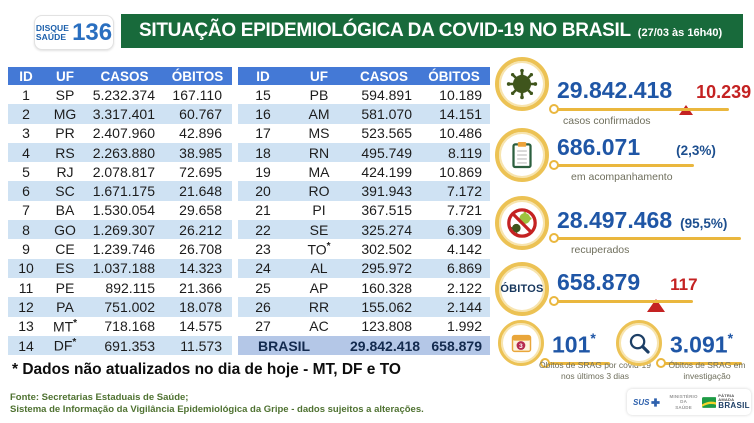 This screenshot has height=423, width=754. Describe the element at coordinates (263, 94) in the screenshot. I see `cell-id: 15` at that location.